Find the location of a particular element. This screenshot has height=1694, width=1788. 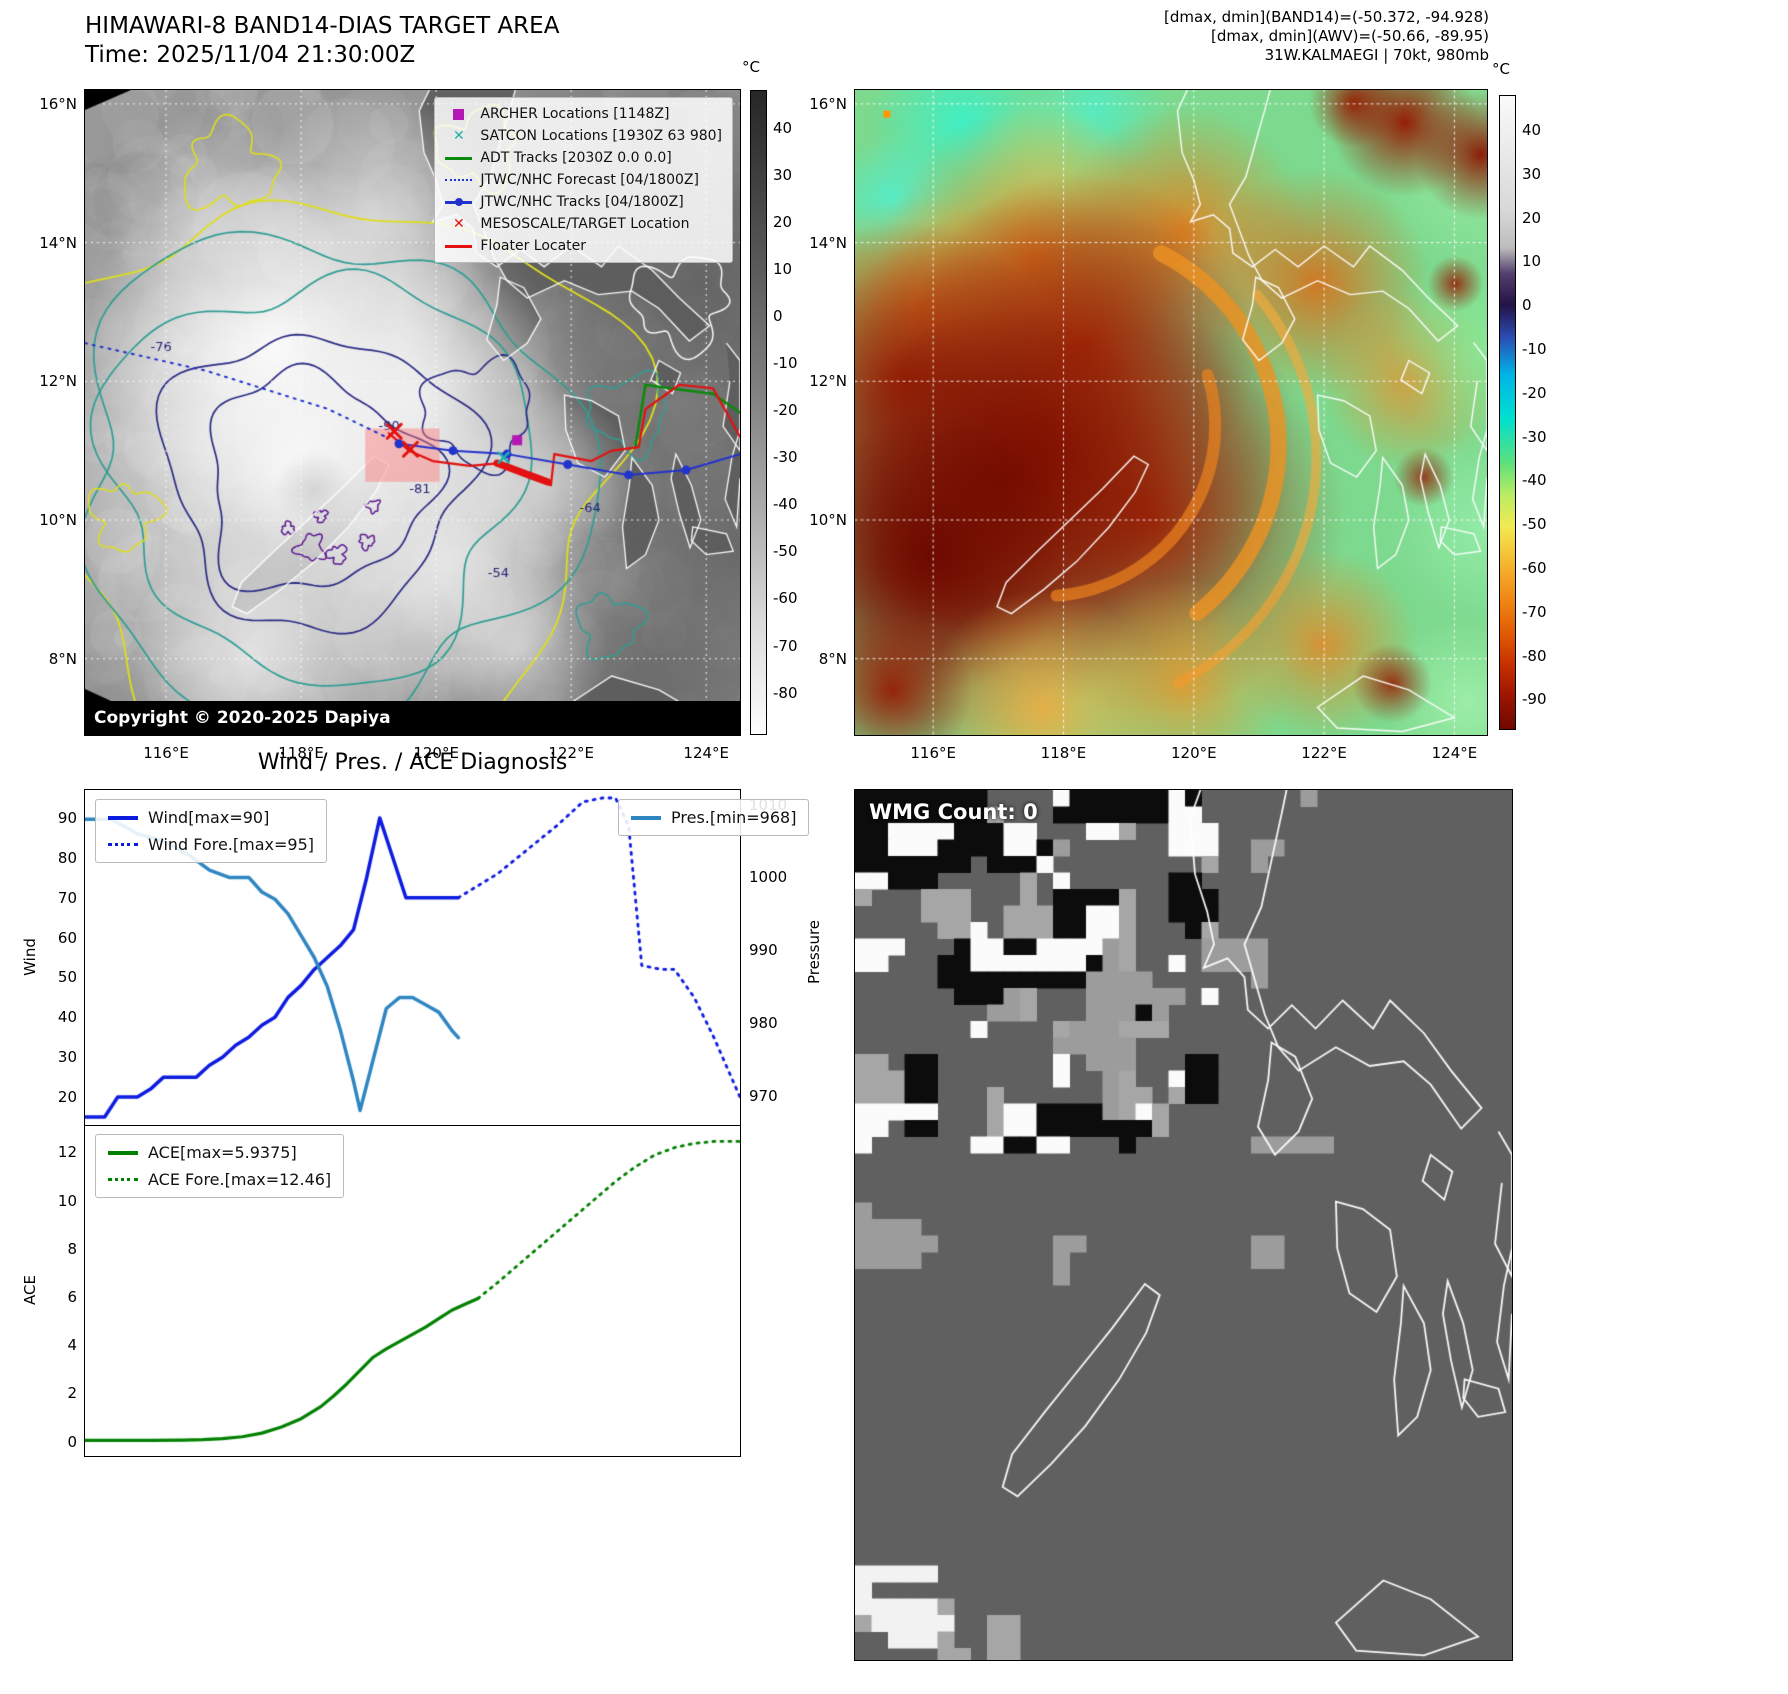

copyright-bar: Copyright © 2020-2025 Dapiya is located at coordinates (412, 718).